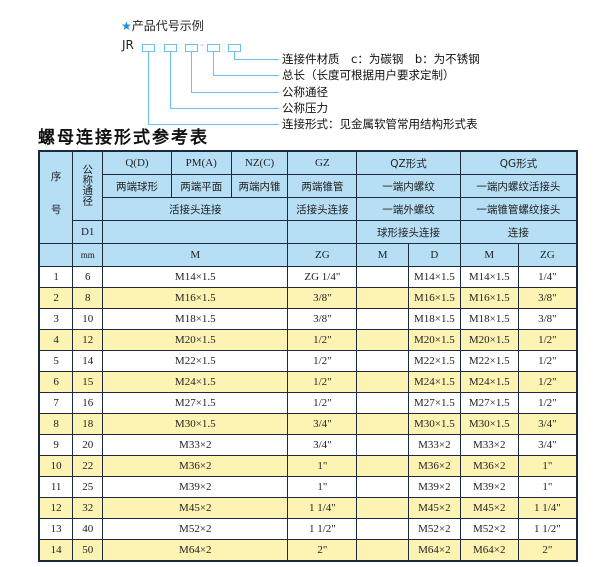 Image resolution: width=600 pixels, height=567 pixels. Describe the element at coordinates (518, 162) in the screenshot. I see `header-qg: QG形式` at that location.